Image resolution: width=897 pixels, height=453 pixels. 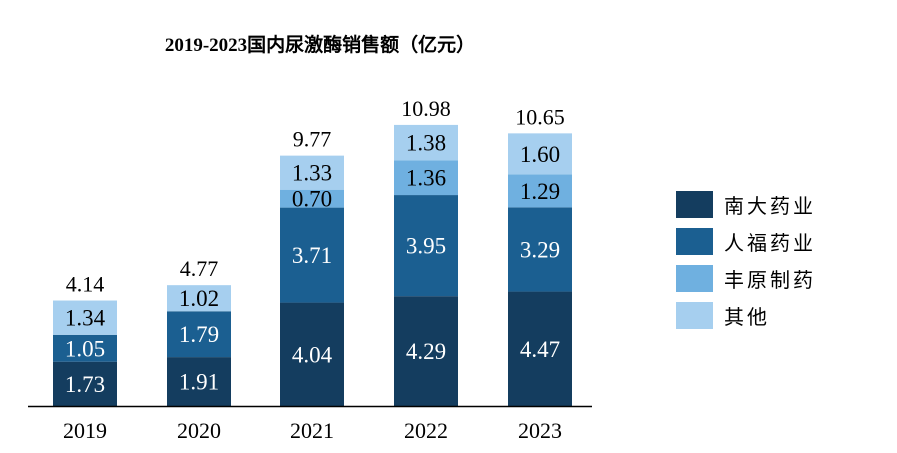 I want to click on legend: 南大药业人福药业丰原制药其他, so click(x=746, y=260).